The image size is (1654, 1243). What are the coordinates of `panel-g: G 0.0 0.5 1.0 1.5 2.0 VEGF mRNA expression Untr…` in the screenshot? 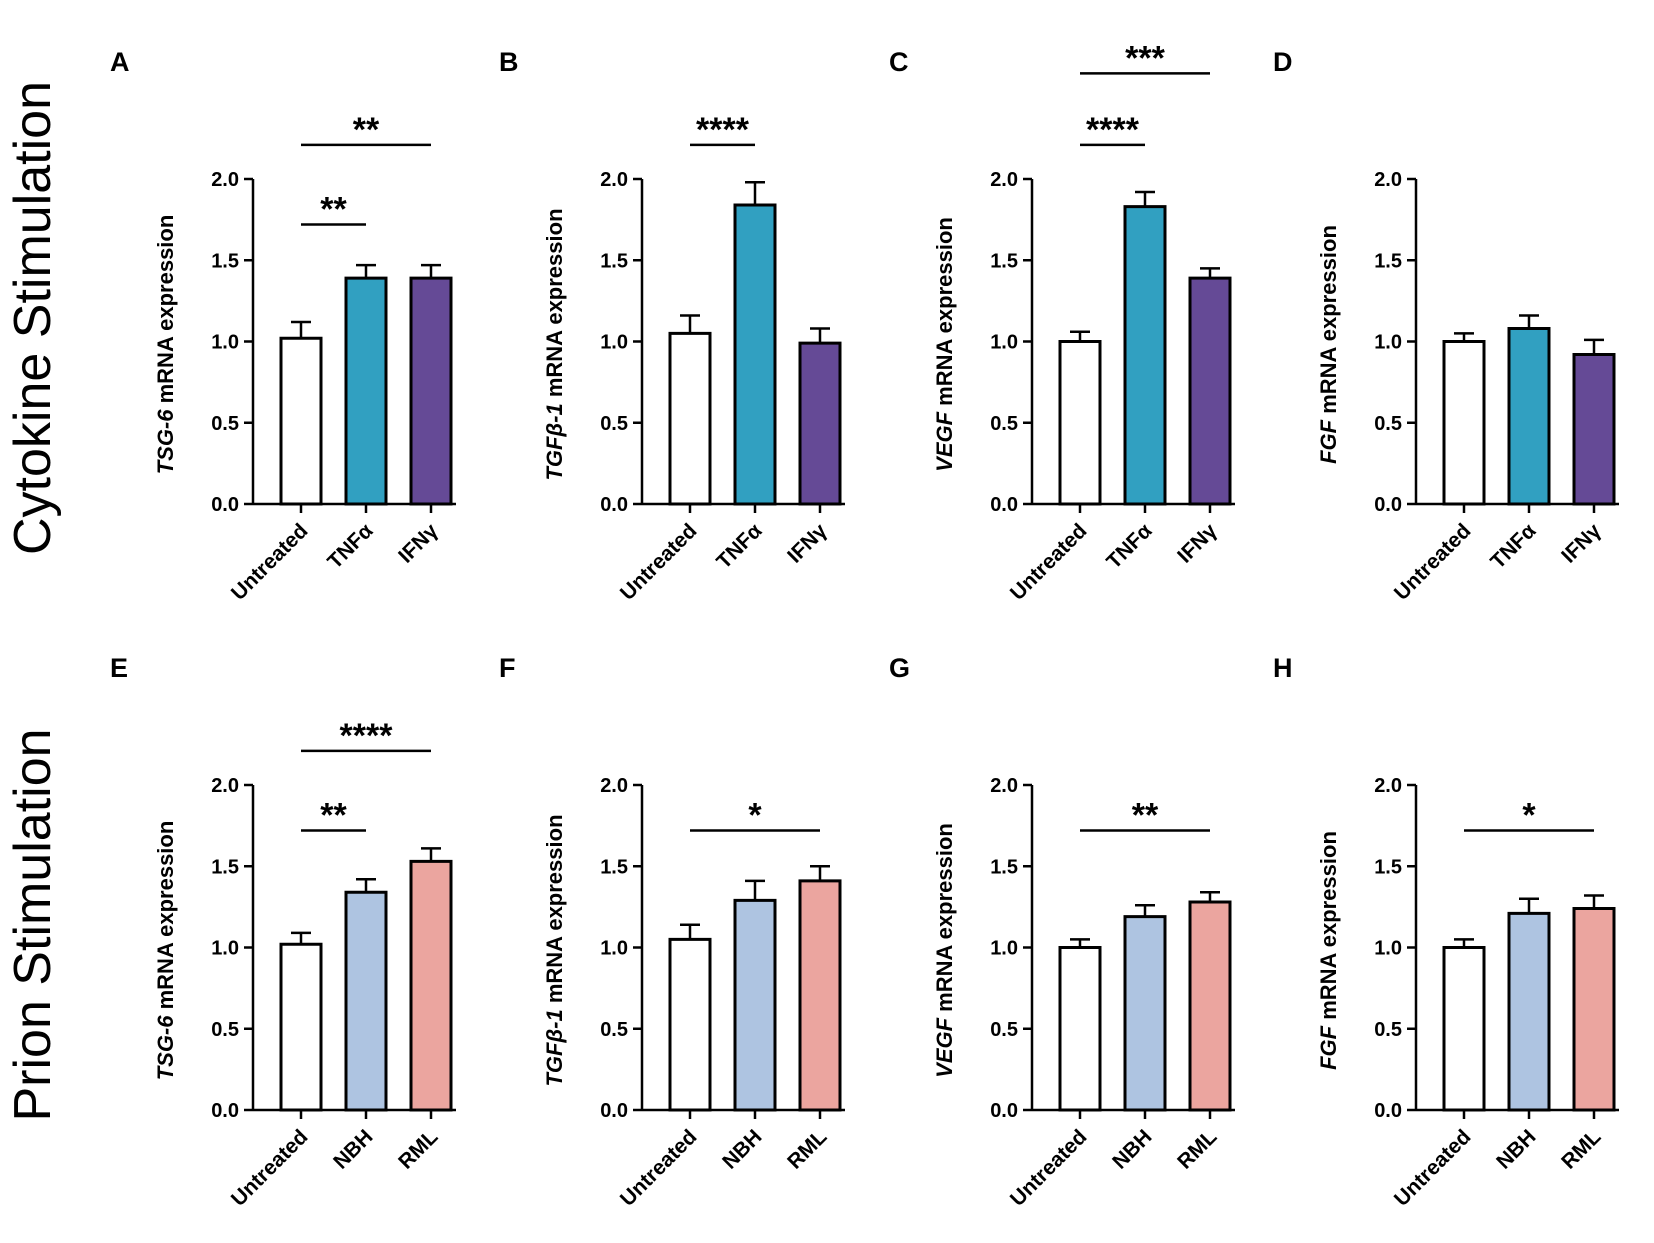 It's located at (1062, 932).